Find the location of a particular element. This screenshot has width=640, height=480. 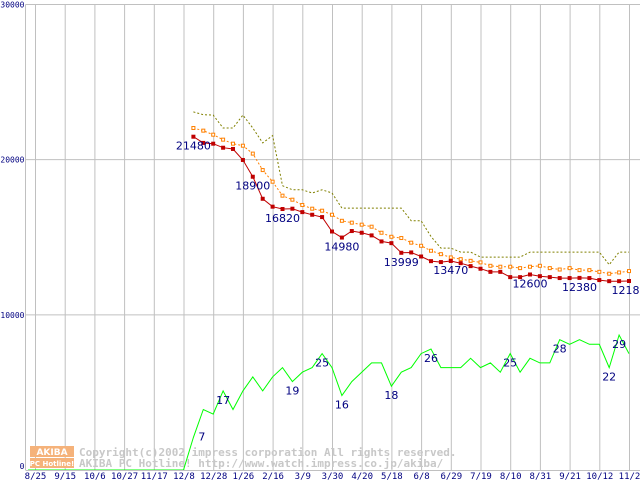

x-tick-label: 8/25 is located at coordinates (36, 476).